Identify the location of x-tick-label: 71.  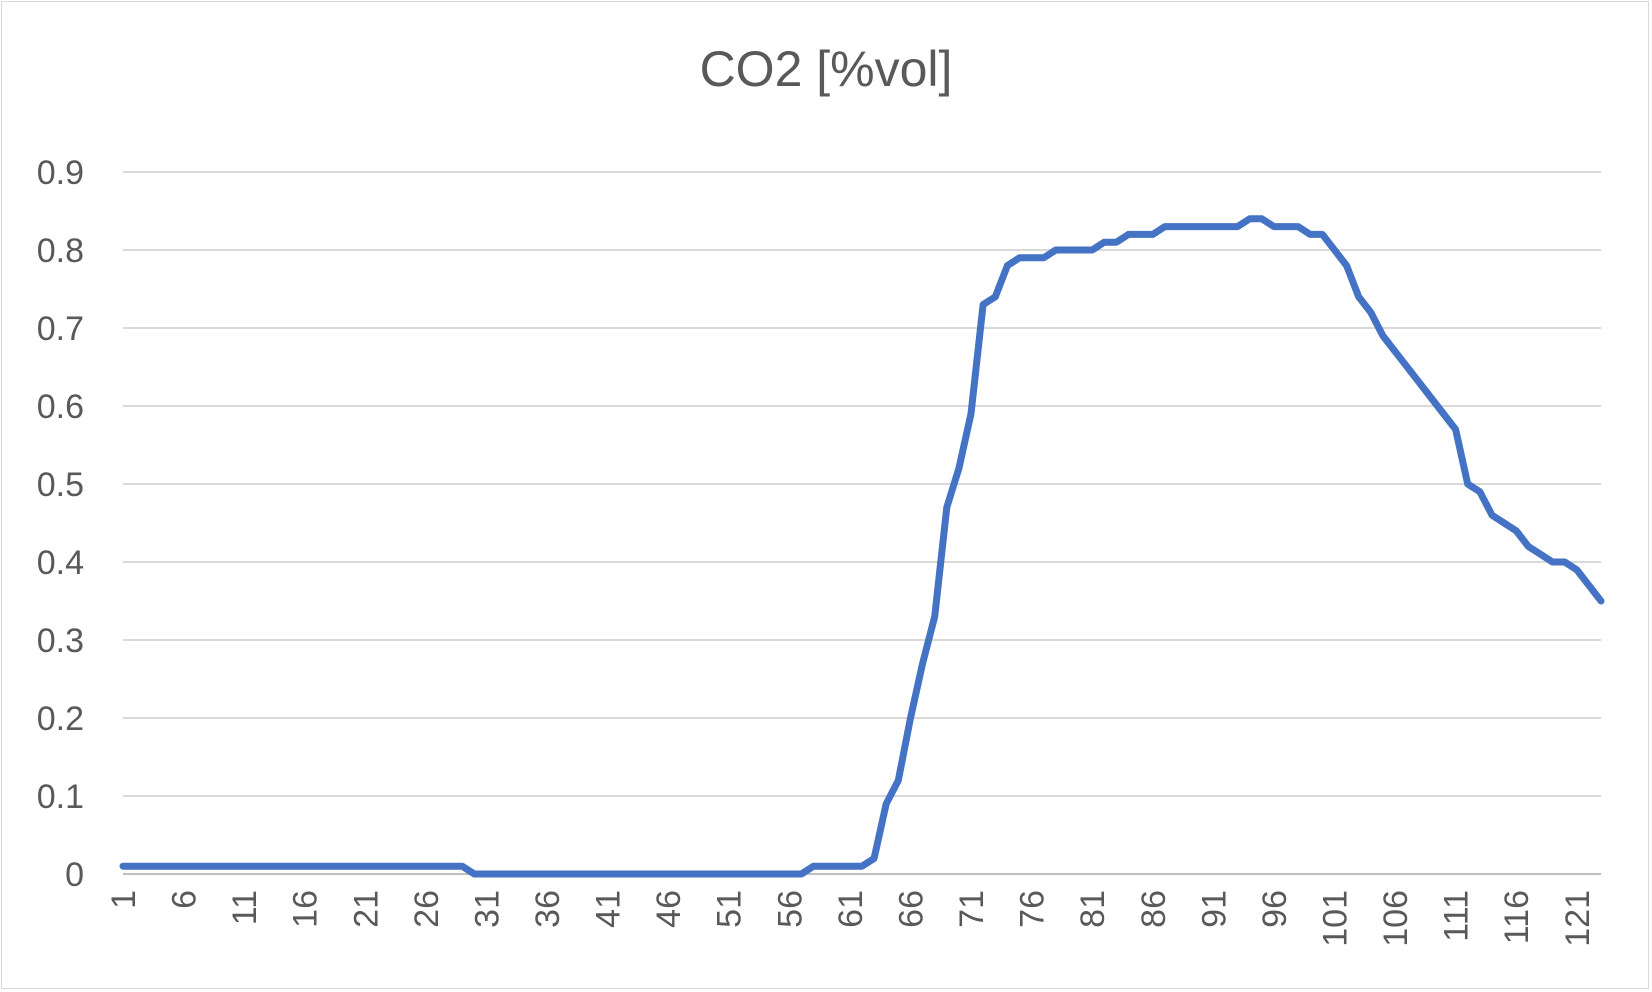
(972, 909).